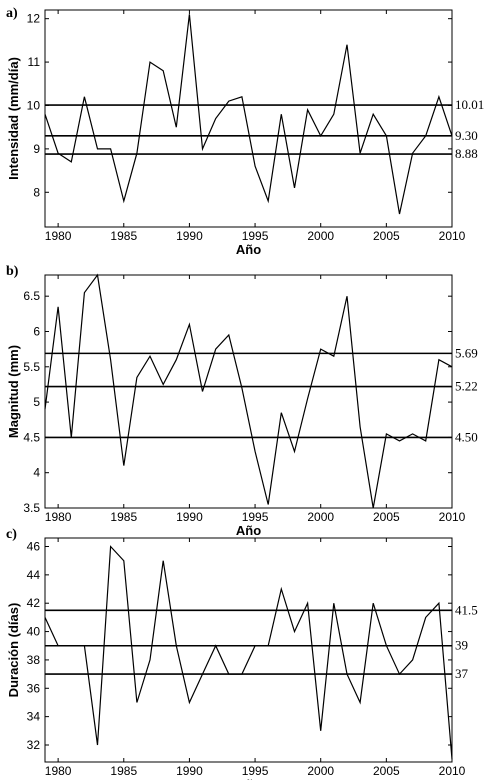  Describe the element at coordinates (461, 645) in the screenshot. I see `reference-line-label: 39` at that location.